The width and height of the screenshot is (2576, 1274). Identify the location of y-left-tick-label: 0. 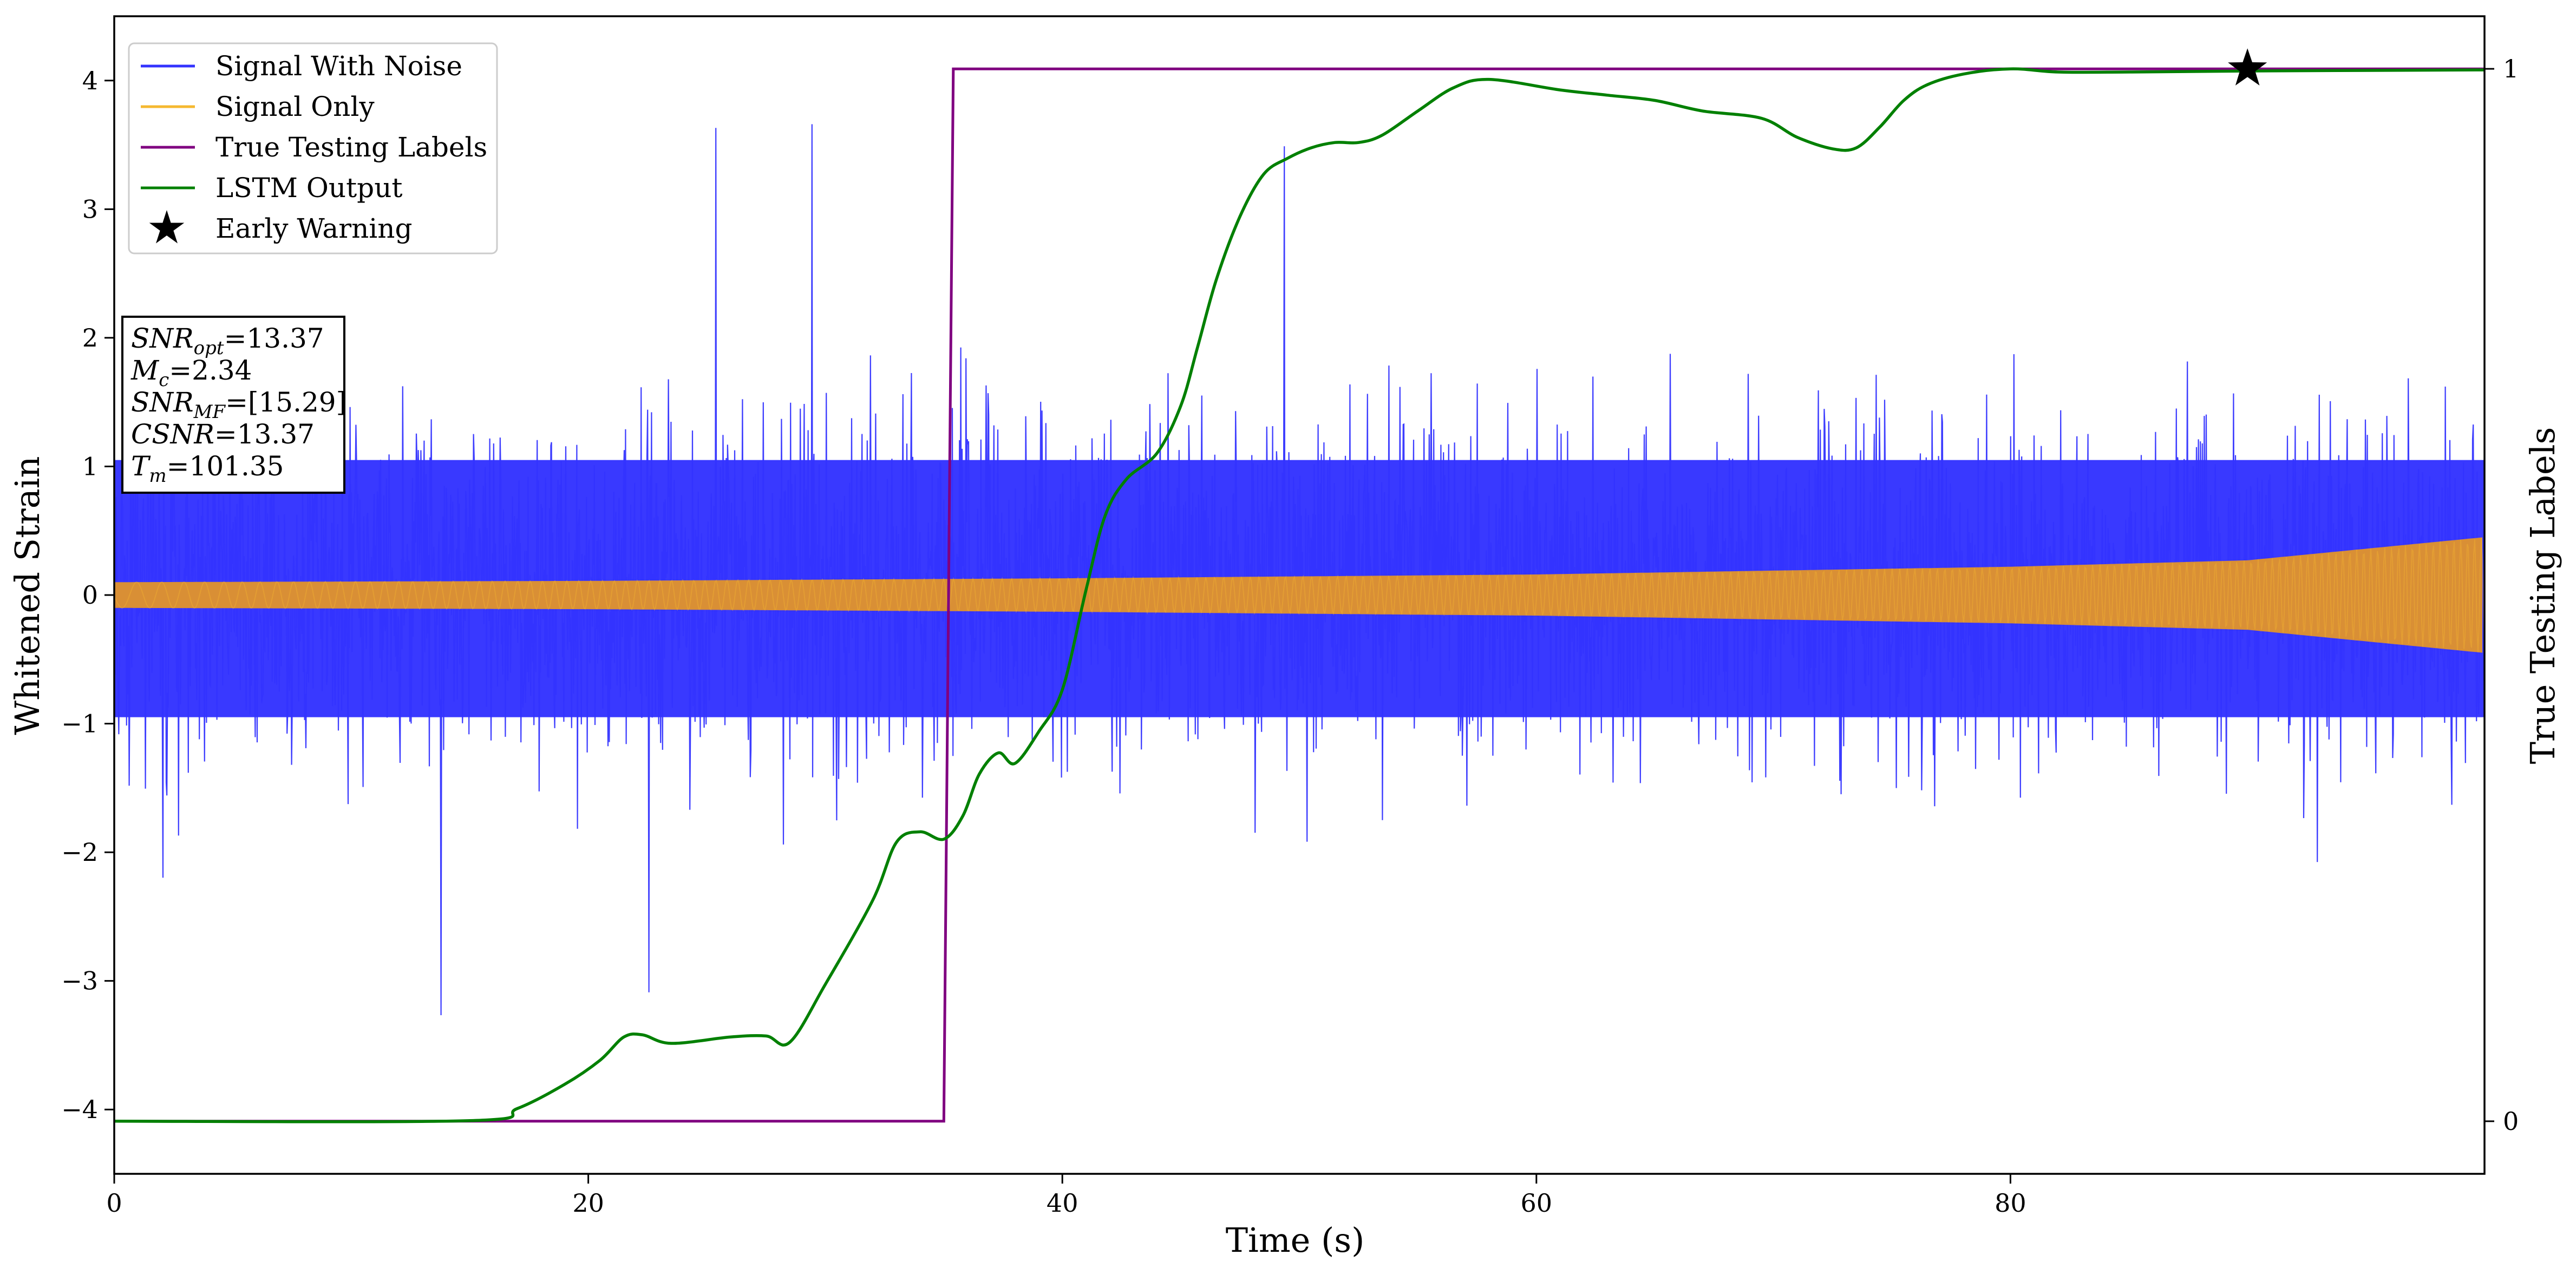
(90, 595).